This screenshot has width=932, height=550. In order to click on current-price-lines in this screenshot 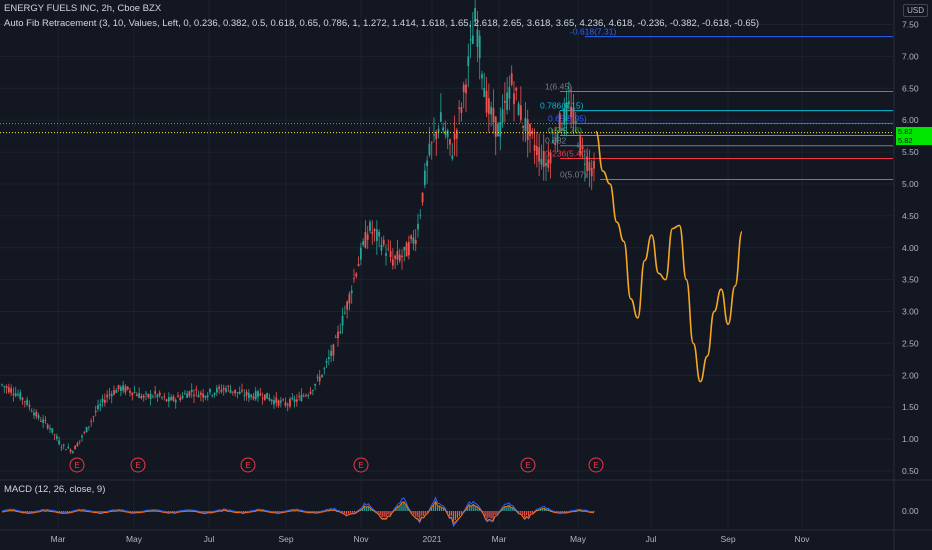, I will do `click(447, 128)`.